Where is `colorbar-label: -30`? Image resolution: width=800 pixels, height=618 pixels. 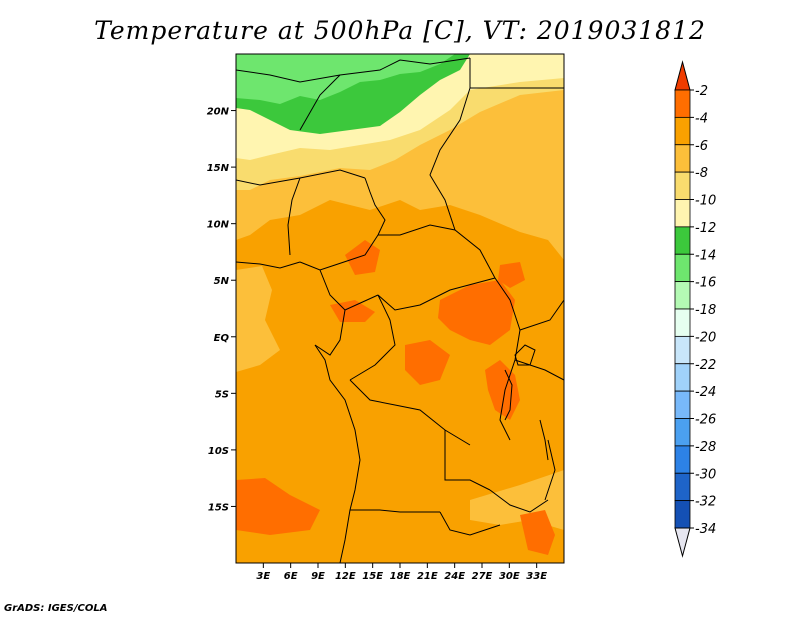
colorbar-label: -30 is located at coordinates (705, 474).